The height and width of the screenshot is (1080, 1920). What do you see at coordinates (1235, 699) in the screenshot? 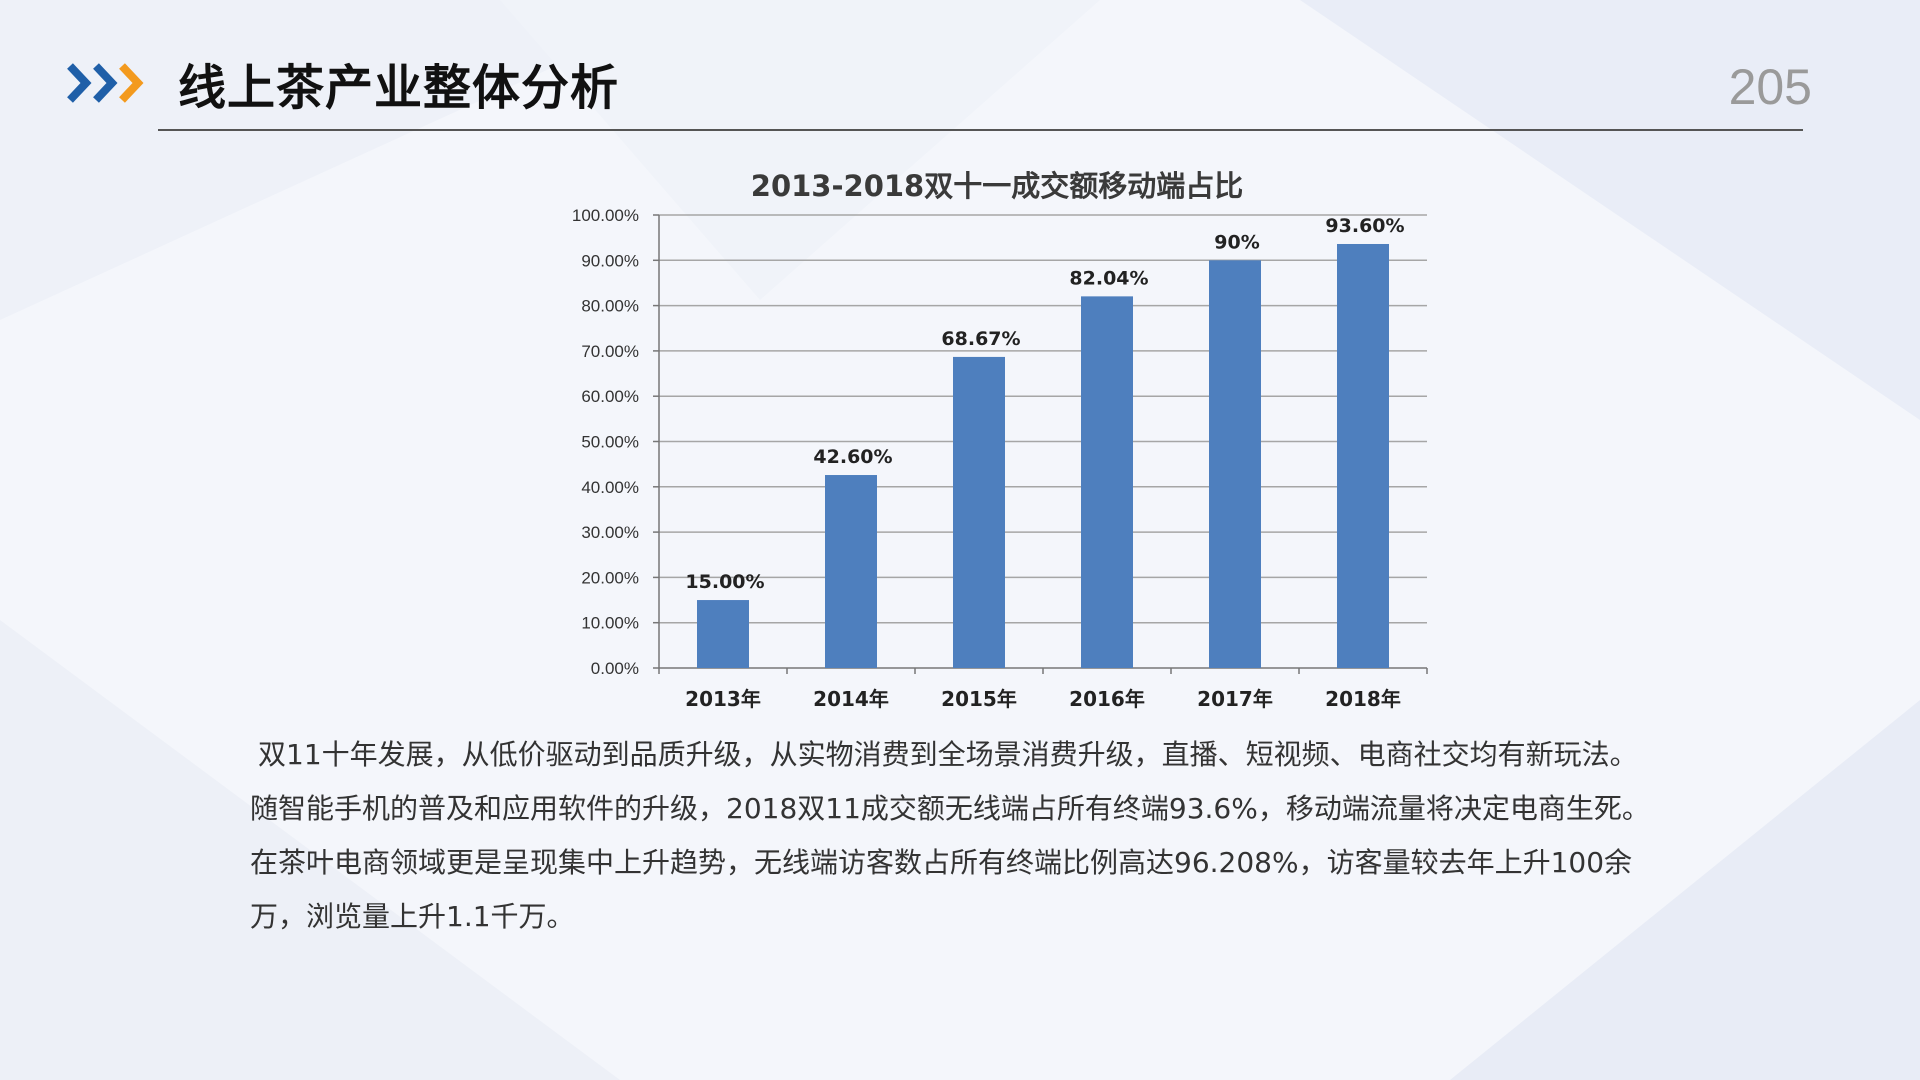
I see `x-tick-label: 2017年` at bounding box center [1235, 699].